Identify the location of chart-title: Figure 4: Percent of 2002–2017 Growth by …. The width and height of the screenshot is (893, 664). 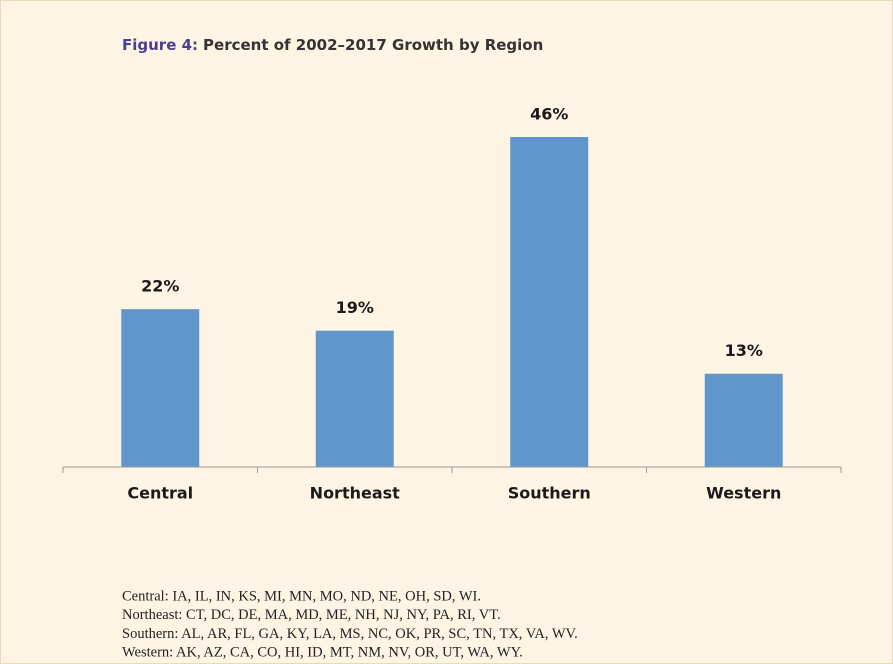
(332, 45).